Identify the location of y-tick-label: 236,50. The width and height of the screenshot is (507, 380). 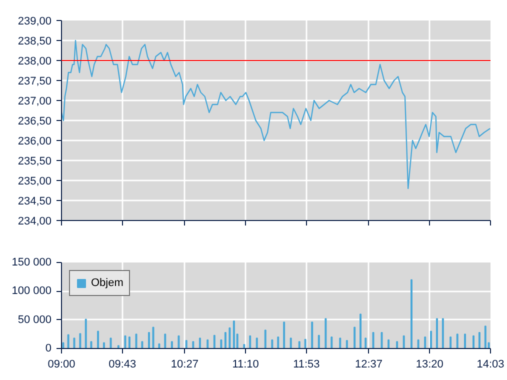
(35, 122).